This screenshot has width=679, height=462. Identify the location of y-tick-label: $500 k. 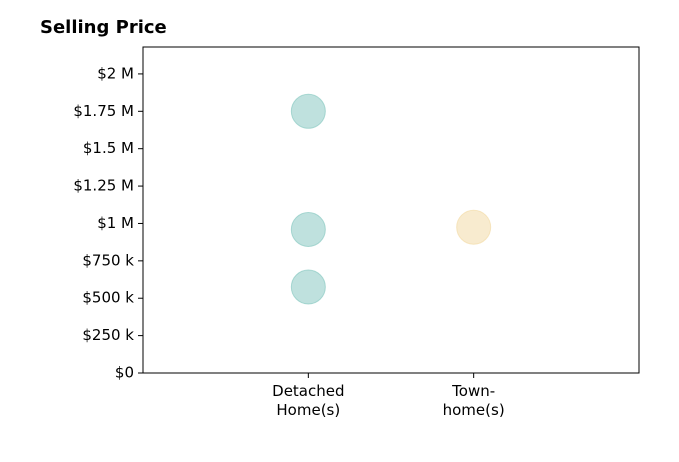
(108, 298).